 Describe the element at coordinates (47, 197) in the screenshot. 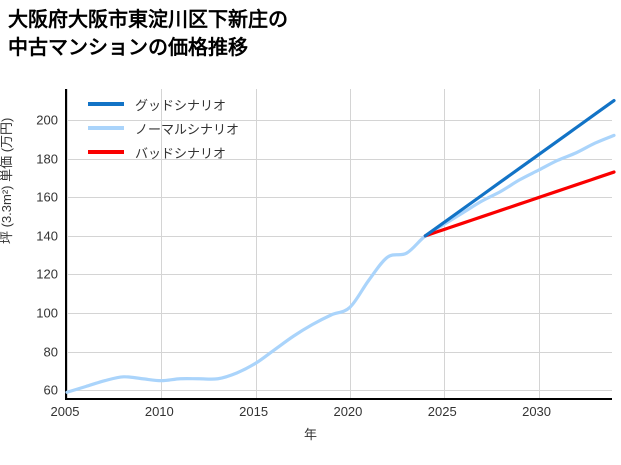

I see `y-tick-label: 160` at that location.